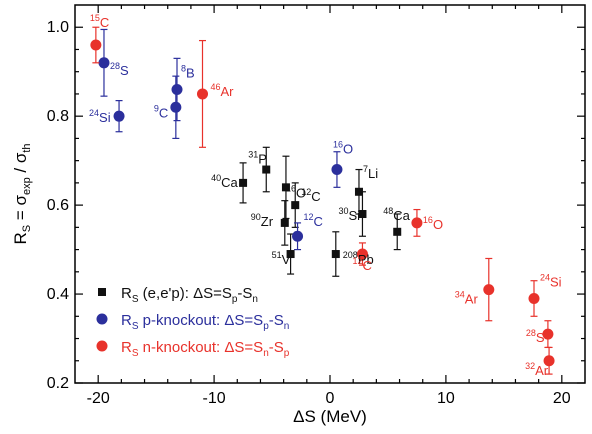  Describe the element at coordinates (349, 214) in the screenshot. I see `point-label: 30Si` at that location.